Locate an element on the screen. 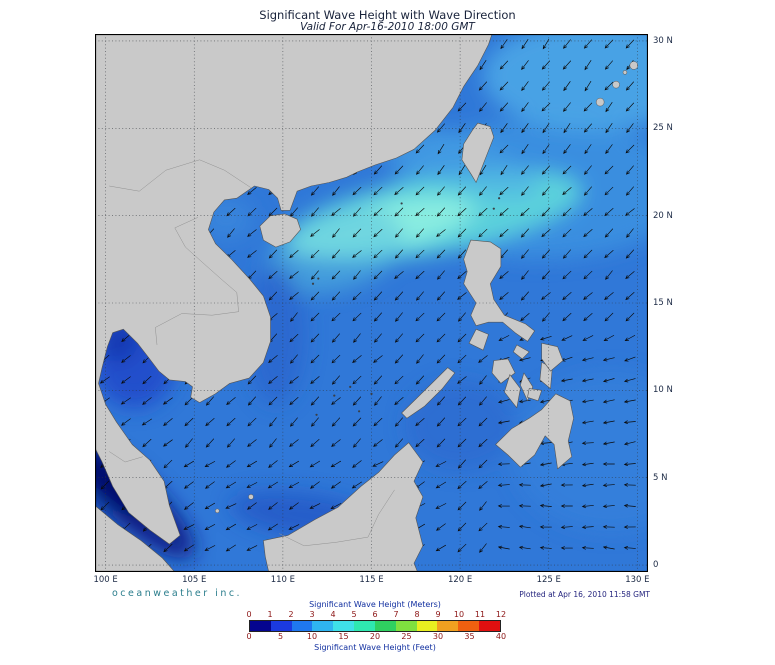 The height and width of the screenshot is (665, 775). meters-tick-label: 5 is located at coordinates (354, 614).